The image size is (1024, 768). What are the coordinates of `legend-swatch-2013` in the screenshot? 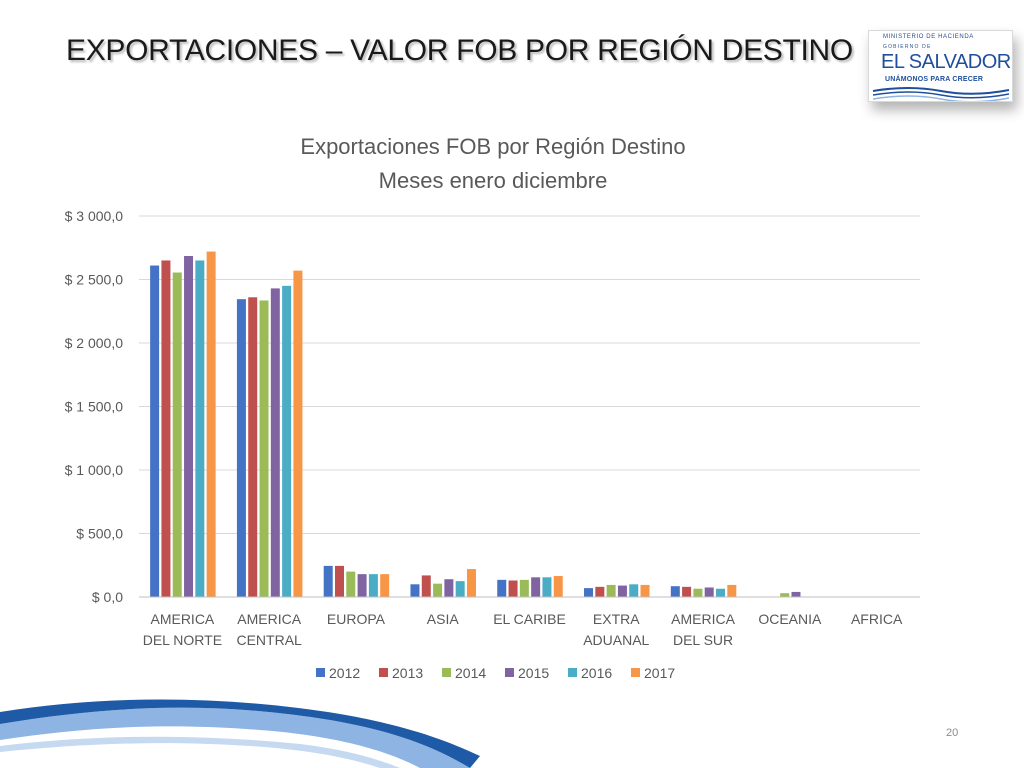 It's located at (383, 672).